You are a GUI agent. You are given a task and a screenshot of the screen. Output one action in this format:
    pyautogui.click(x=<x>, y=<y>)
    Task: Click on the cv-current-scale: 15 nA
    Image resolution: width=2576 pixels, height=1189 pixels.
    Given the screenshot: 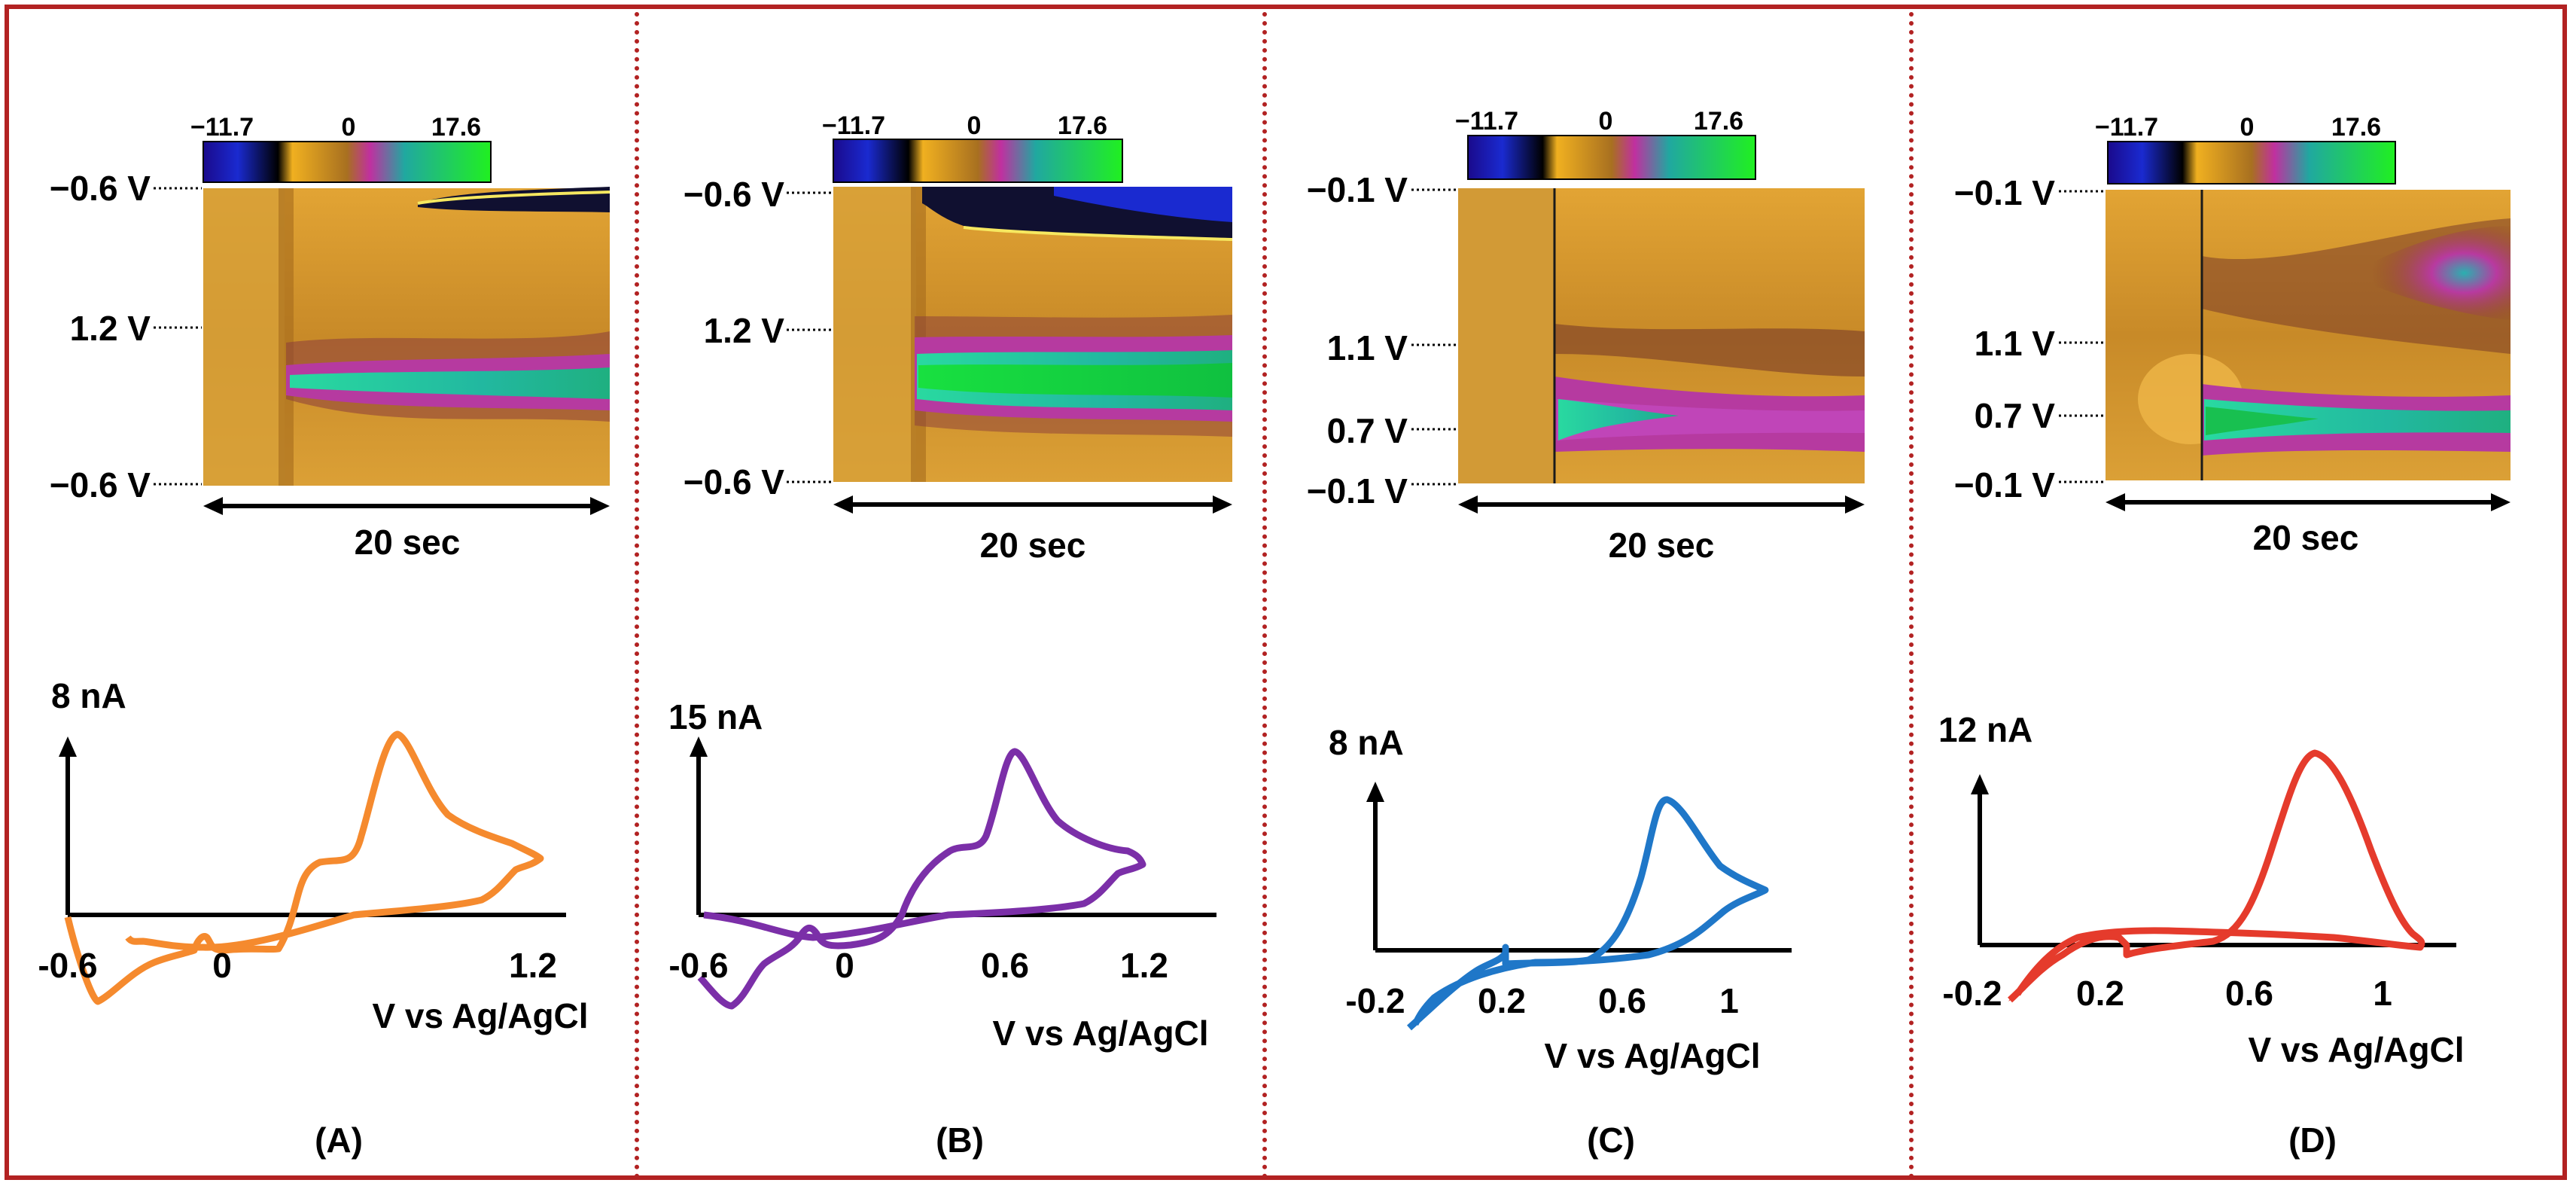 What is the action you would take?
    pyautogui.click(x=716, y=716)
    